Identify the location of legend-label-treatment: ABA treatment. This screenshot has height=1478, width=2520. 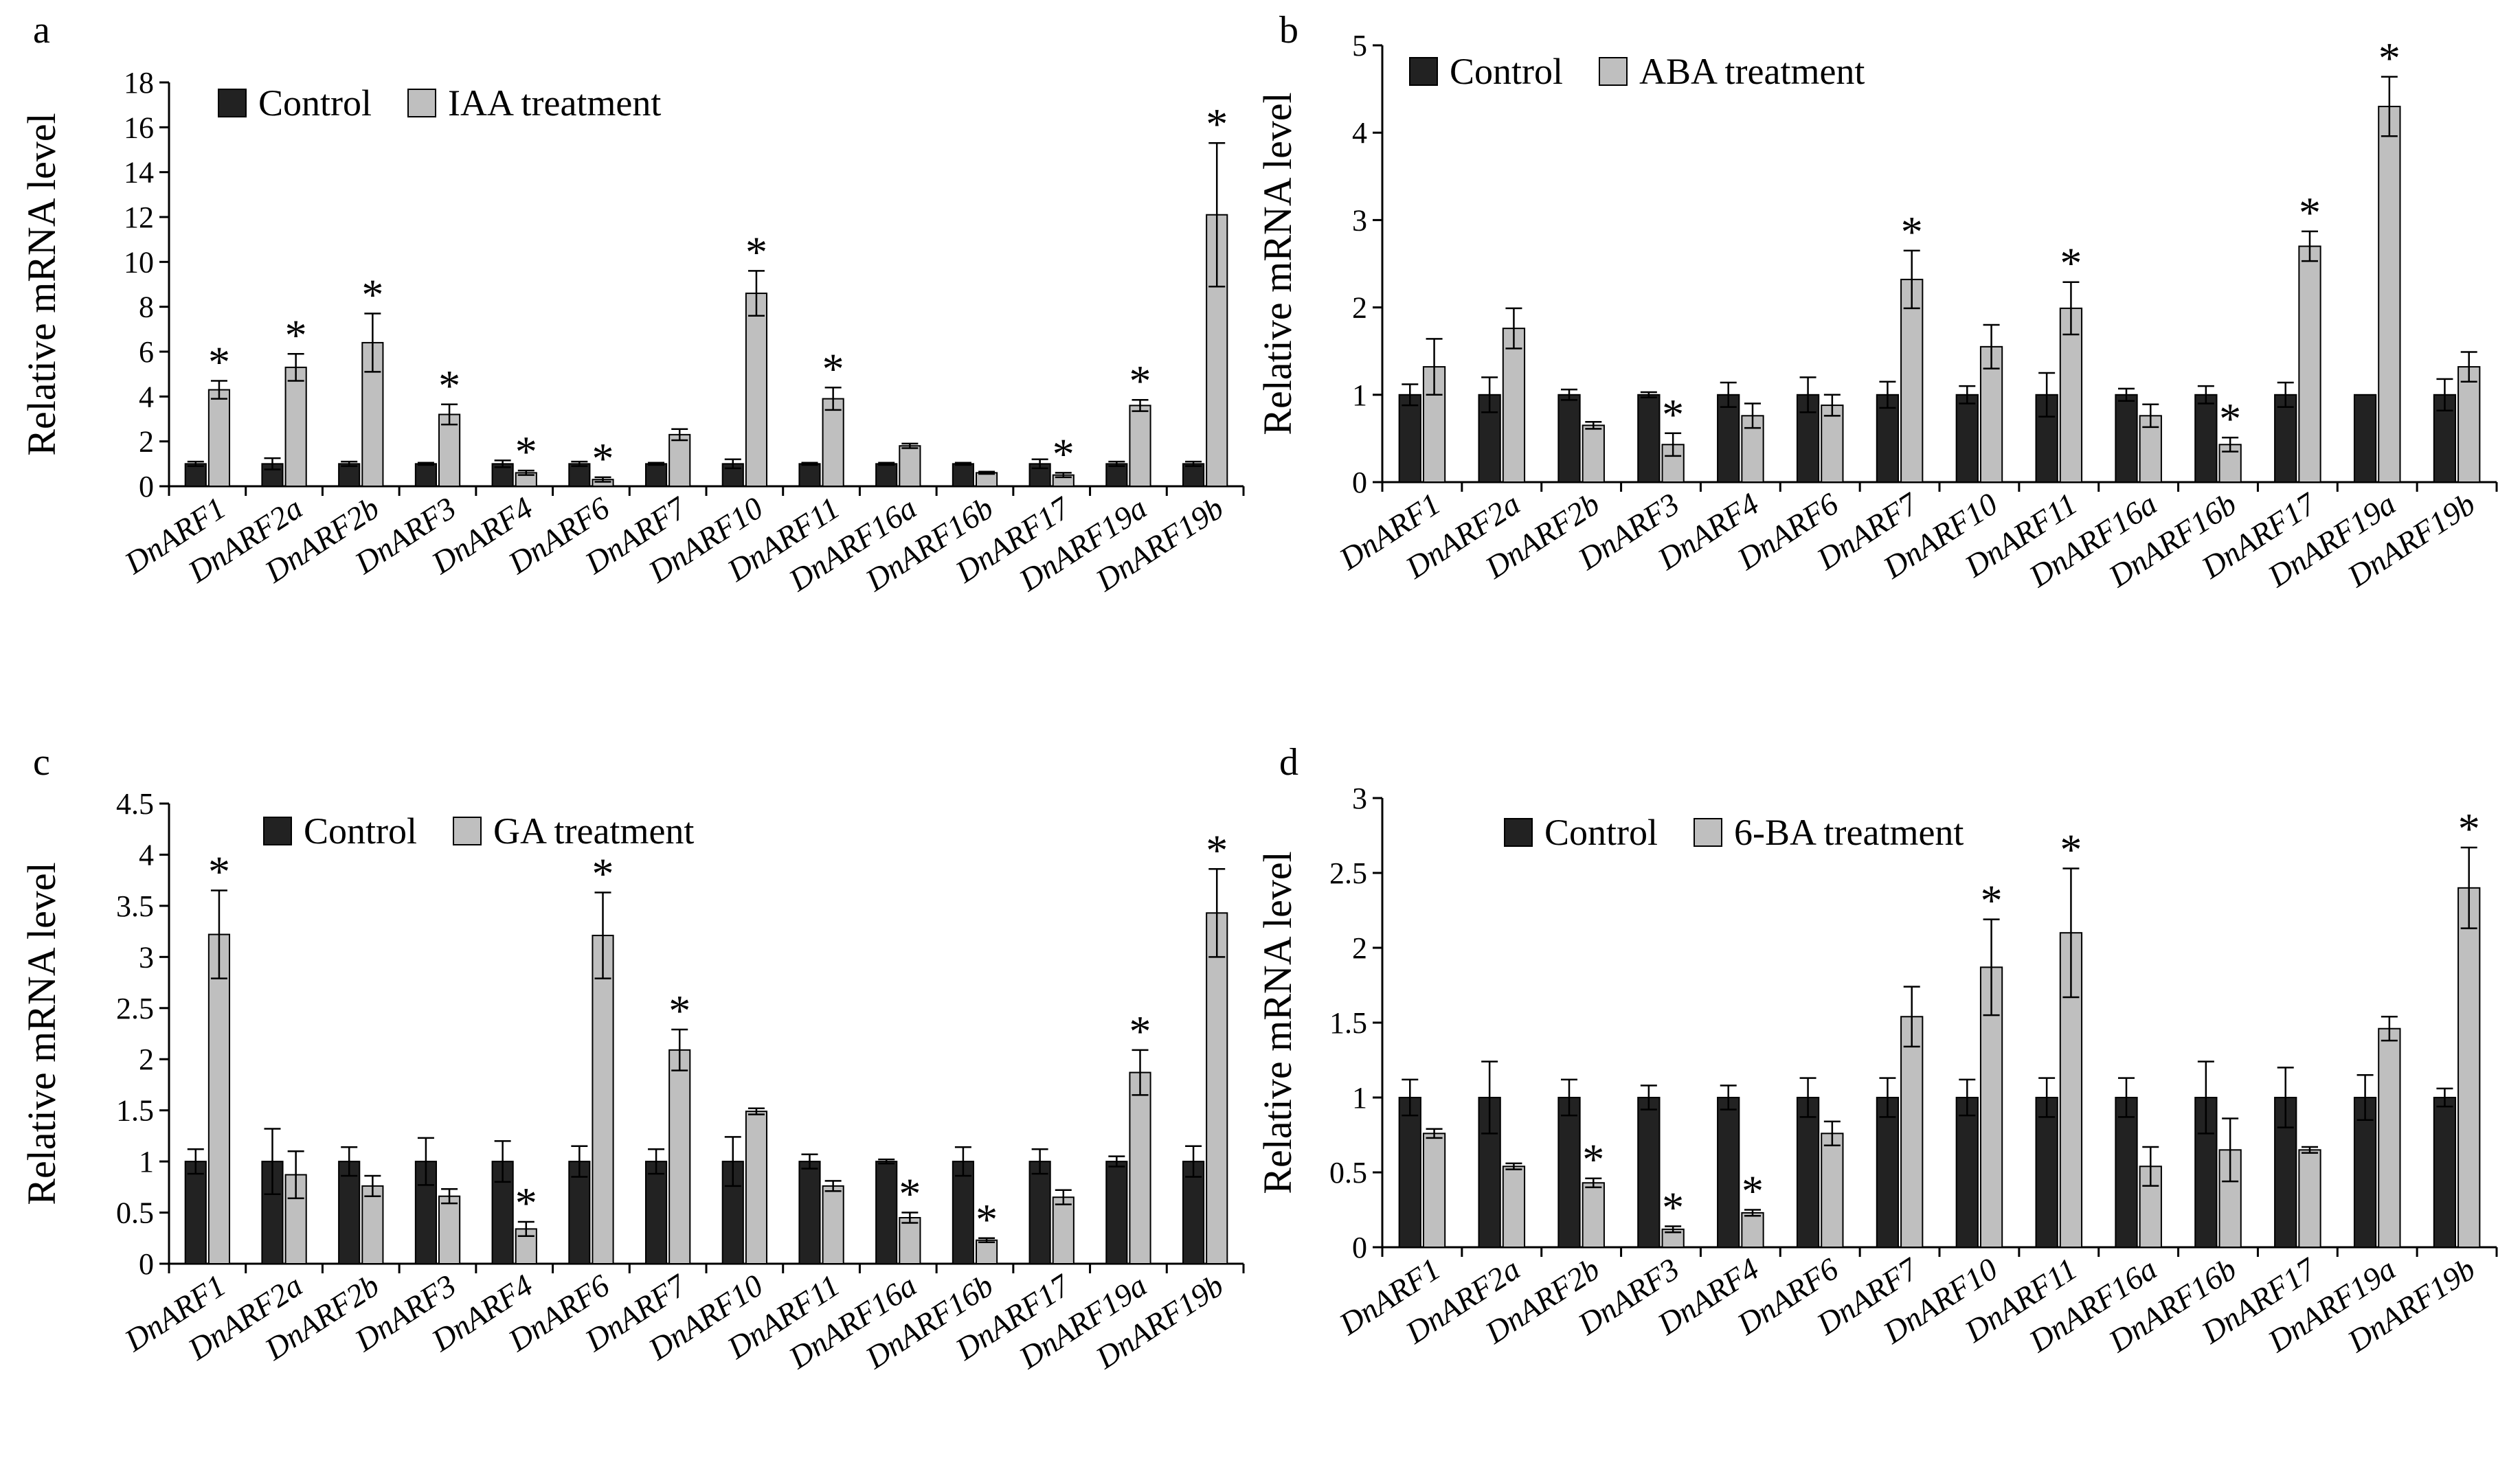
(1752, 71).